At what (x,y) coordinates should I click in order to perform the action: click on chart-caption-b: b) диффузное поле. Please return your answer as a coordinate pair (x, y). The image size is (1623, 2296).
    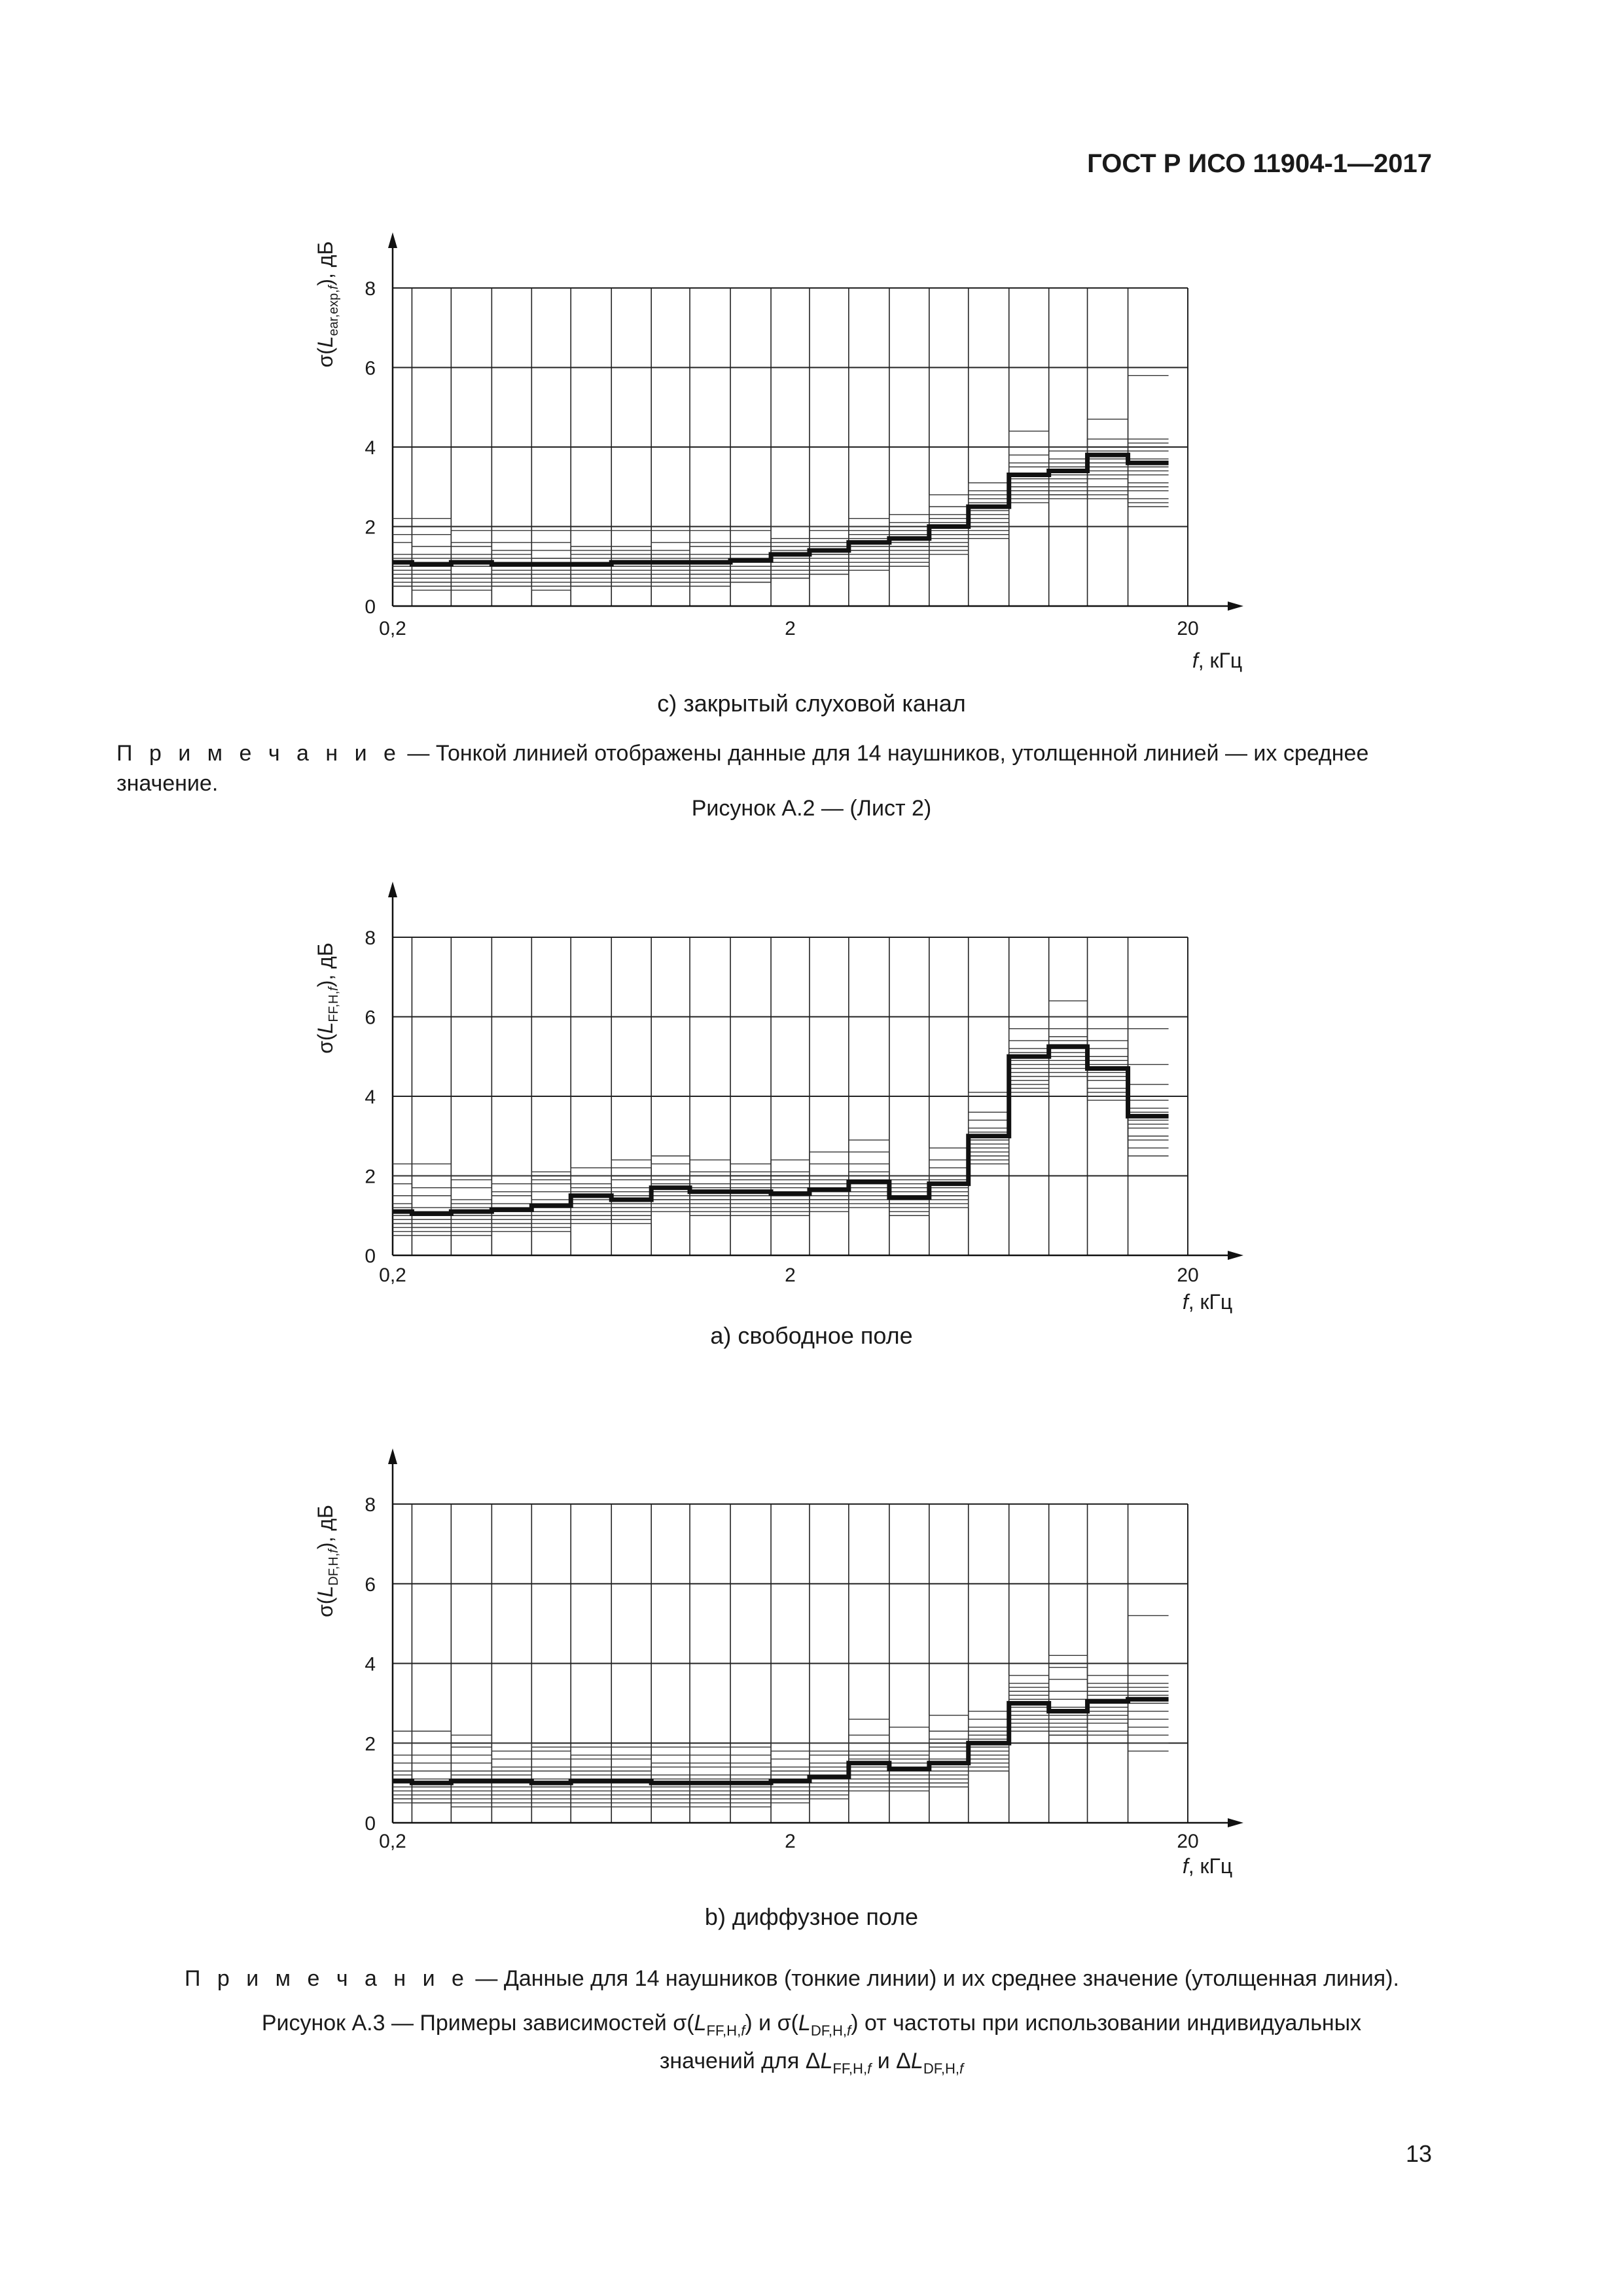
    Looking at the image, I should click on (811, 1916).